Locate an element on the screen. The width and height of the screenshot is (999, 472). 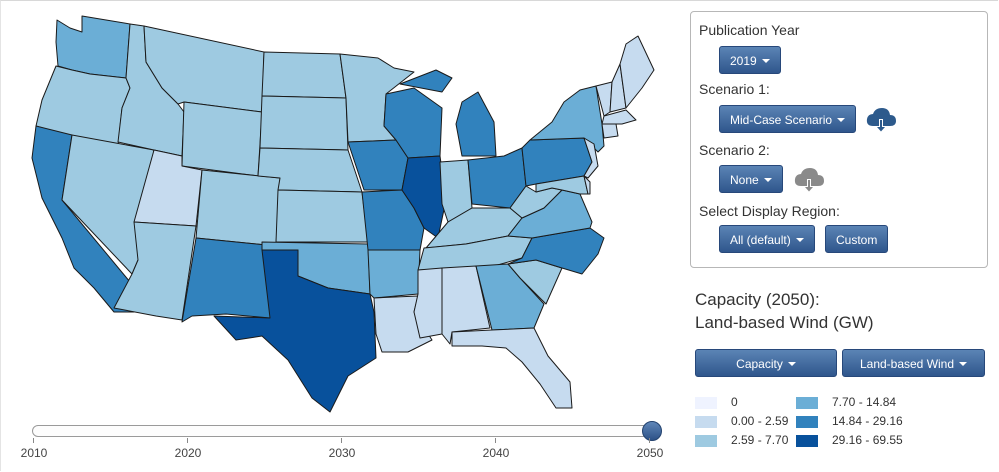
metric-dropdown: Capacity is located at coordinates (766, 363).